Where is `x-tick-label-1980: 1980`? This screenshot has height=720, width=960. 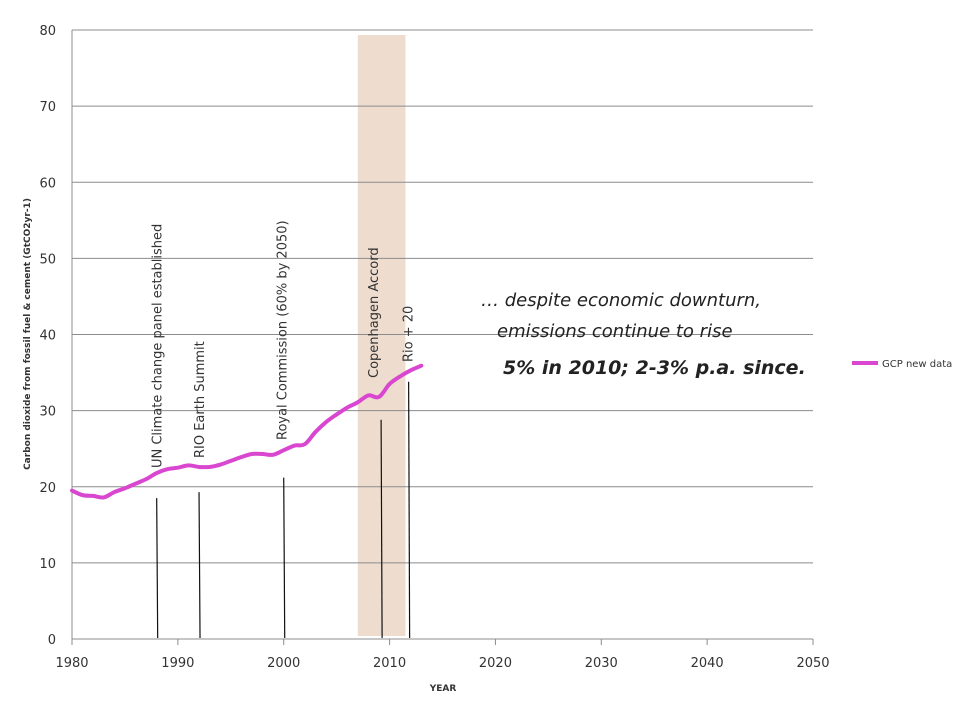 x-tick-label-1980: 1980 is located at coordinates (71, 663).